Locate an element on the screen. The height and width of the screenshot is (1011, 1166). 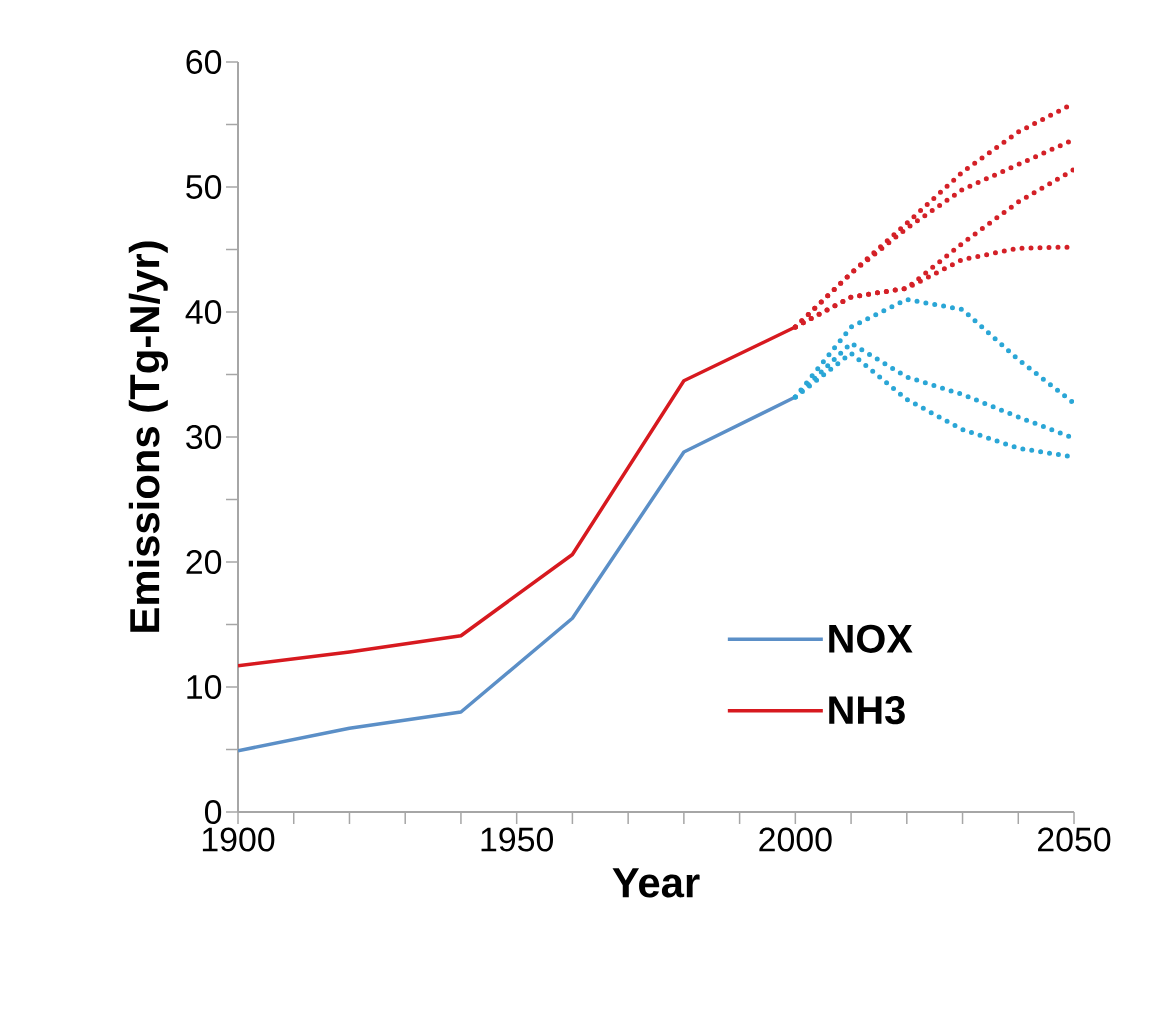
x-axis-title: Year is located at coordinates (656, 883).